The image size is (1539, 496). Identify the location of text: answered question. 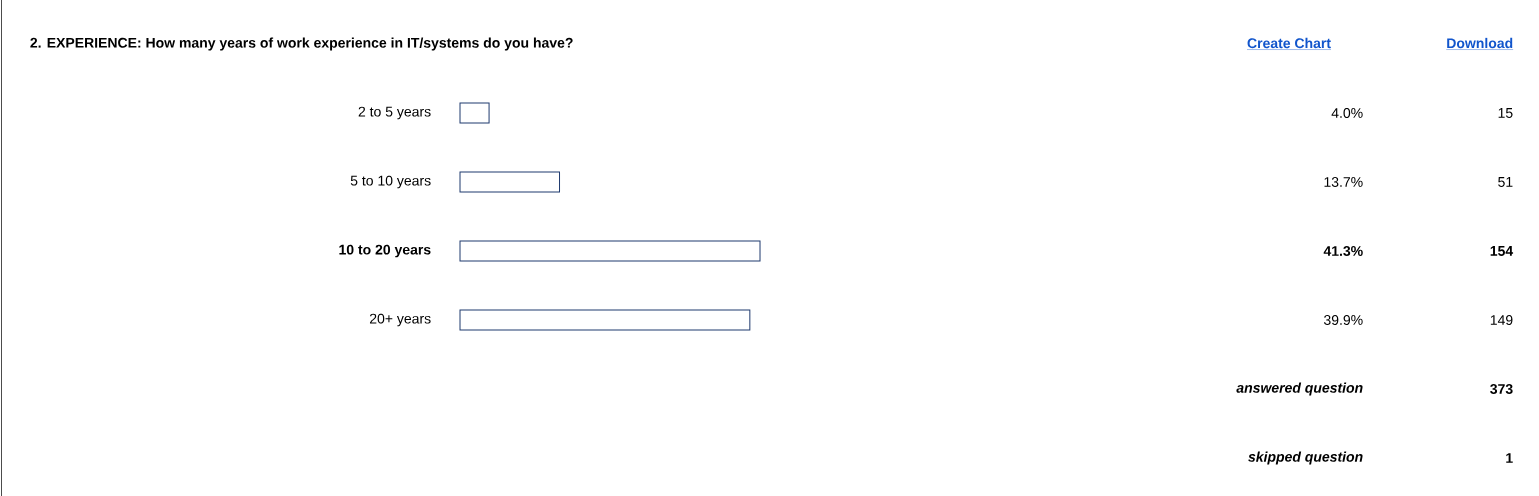
(1299, 389).